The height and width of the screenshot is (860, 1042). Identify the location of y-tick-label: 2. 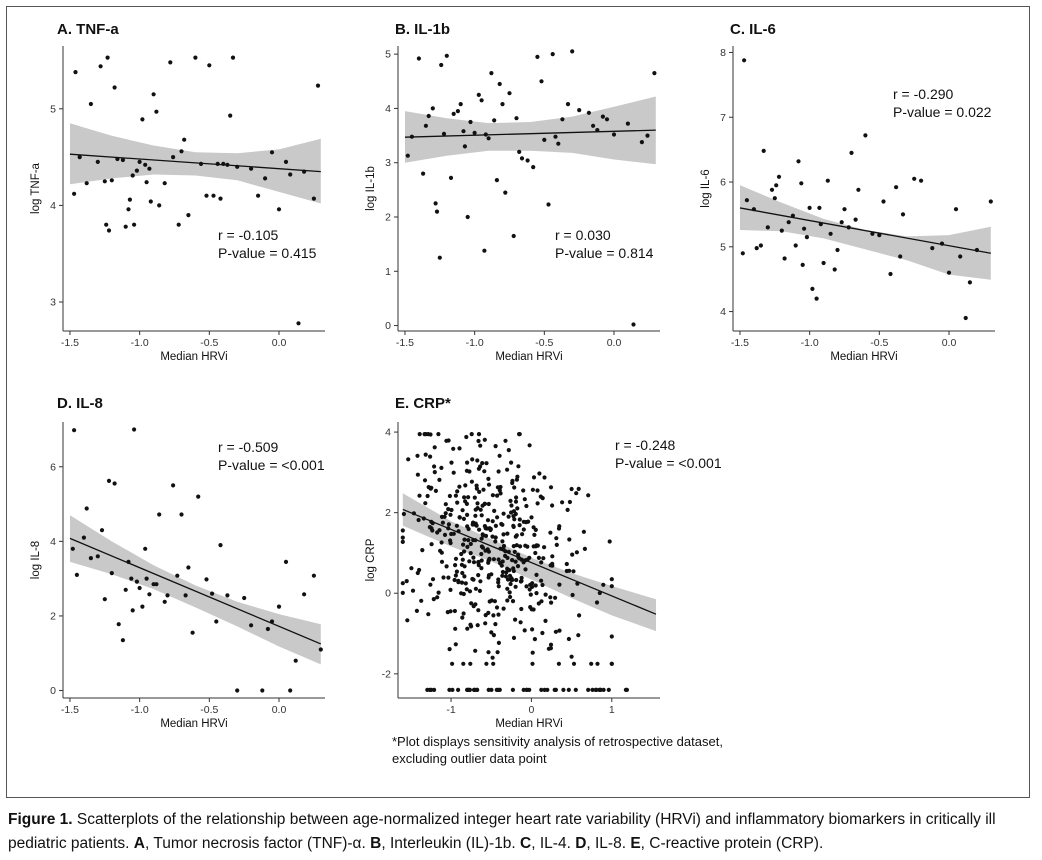
(388, 513).